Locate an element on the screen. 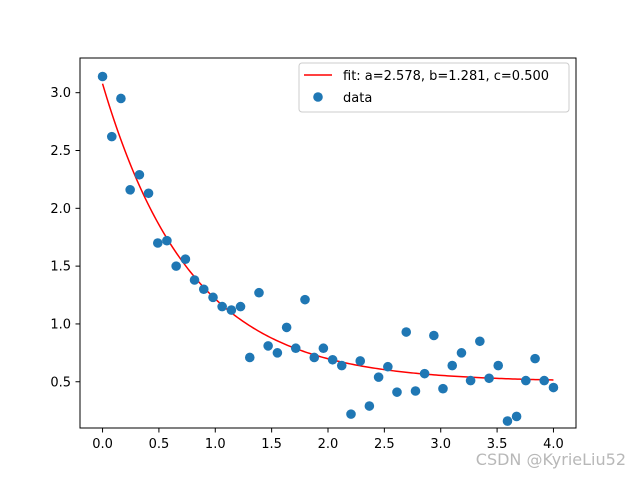  x-tick-label: 3.5 is located at coordinates (497, 444).